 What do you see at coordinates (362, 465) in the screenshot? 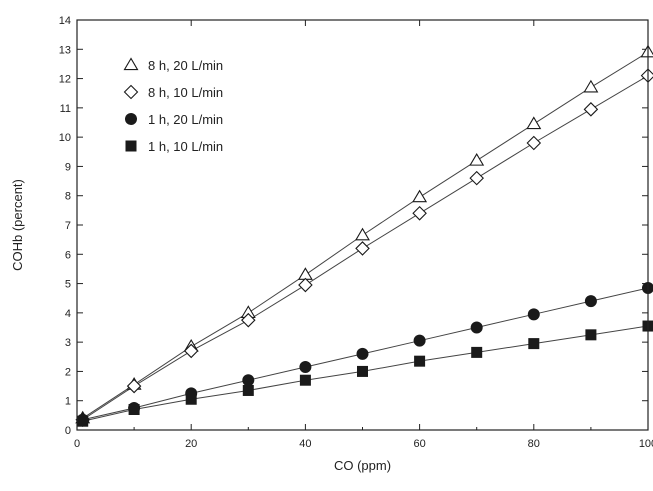
I see `x-axis-label: CO (ppm)` at bounding box center [362, 465].